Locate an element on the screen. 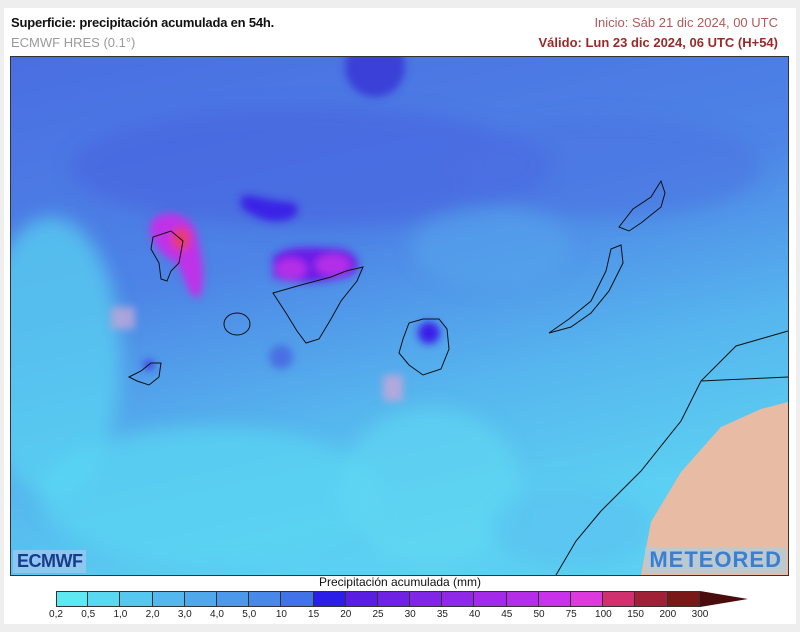 The width and height of the screenshot is (800, 632). ecmwf-logo: ECMWF is located at coordinates (50, 561).